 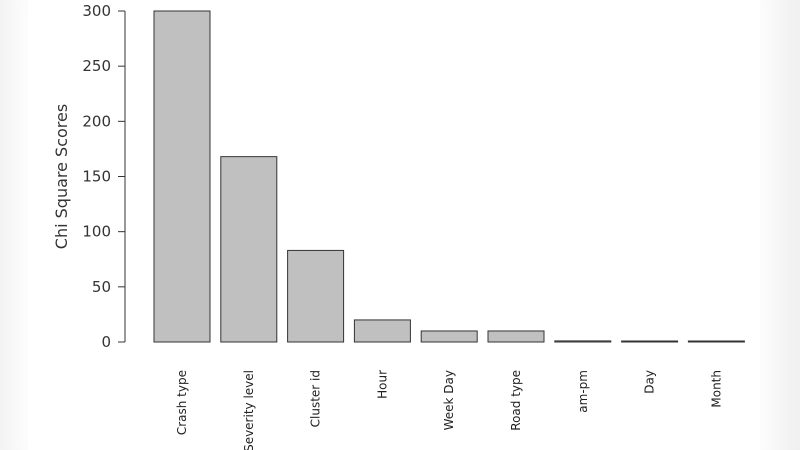 I want to click on x-label-week-day: Week Day, so click(x=449, y=400).